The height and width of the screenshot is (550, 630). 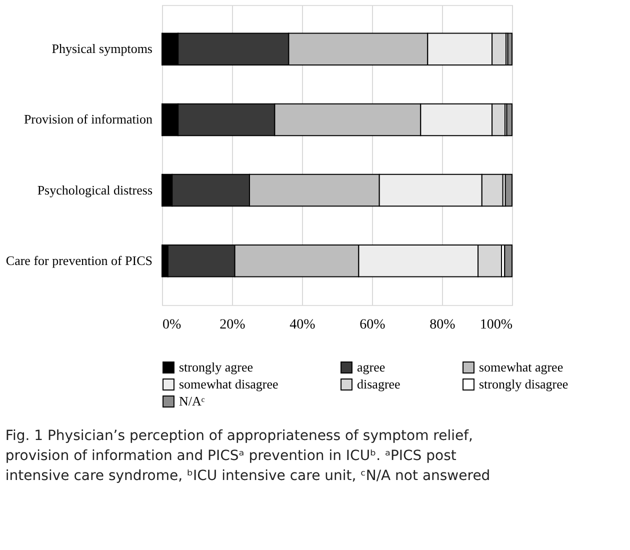 What do you see at coordinates (371, 367) in the screenshot?
I see `legend-label: agree` at bounding box center [371, 367].